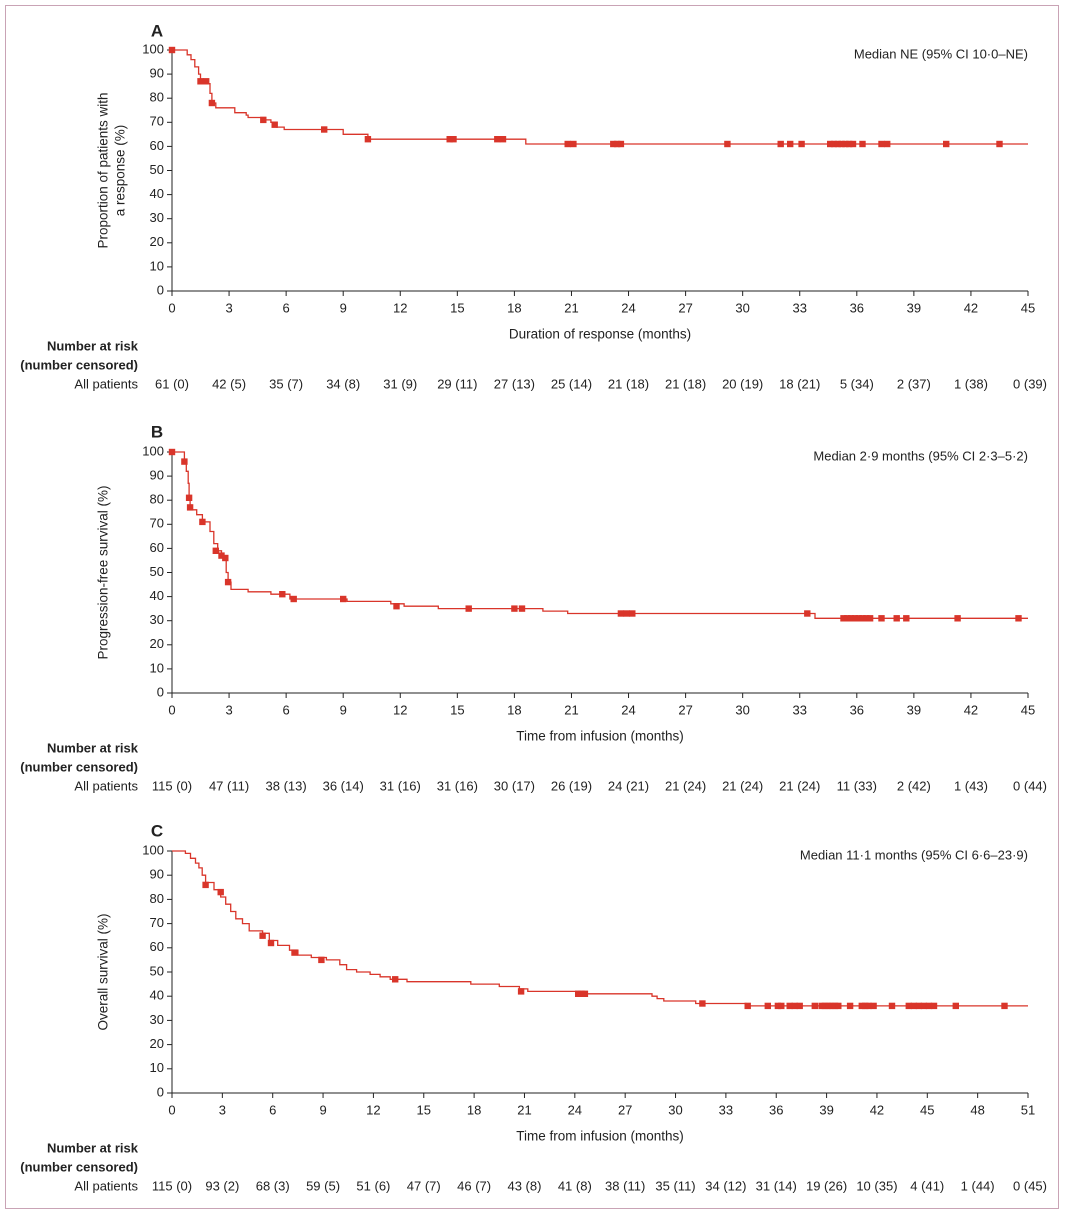  I want to click on y-axis-title: Proportion of patients with, so click(103, 170).